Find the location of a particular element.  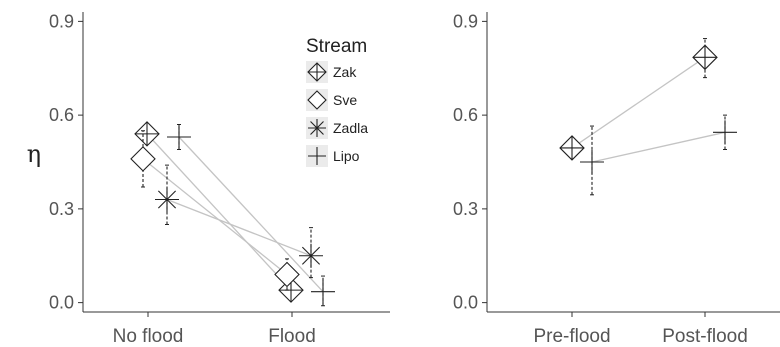

legend: Stream Zak Sve Zadla Lipo is located at coordinates (337, 101).